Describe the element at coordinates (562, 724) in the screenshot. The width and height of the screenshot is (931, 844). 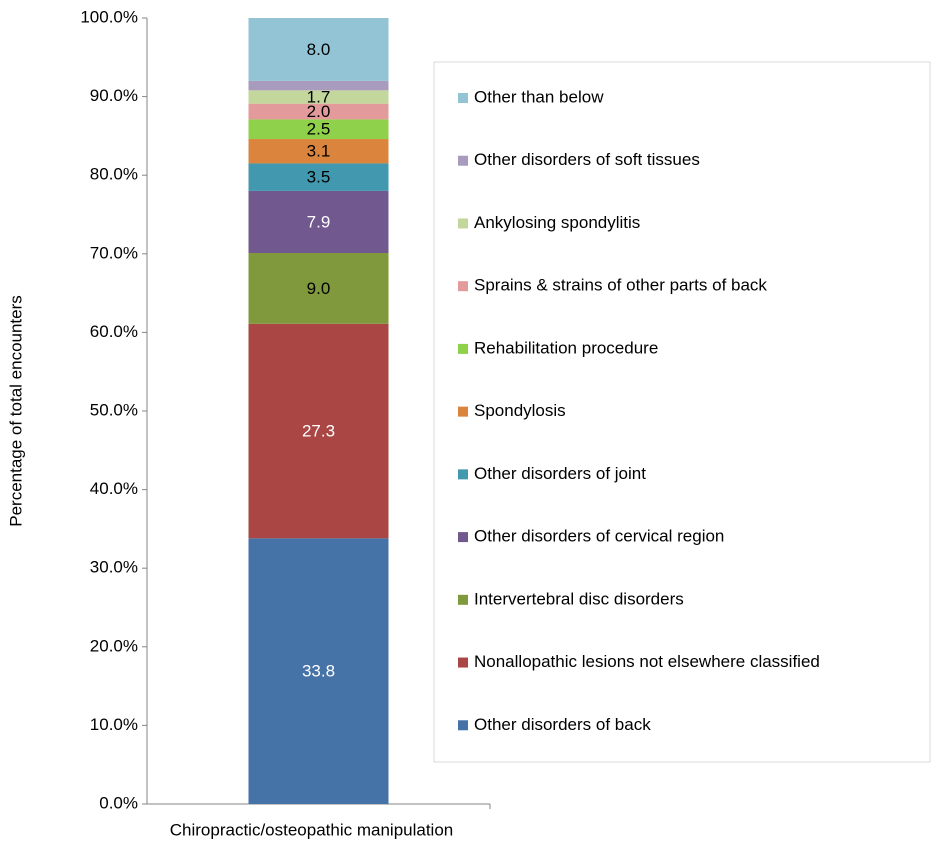
I see `legend-label: Other disorders of back` at that location.